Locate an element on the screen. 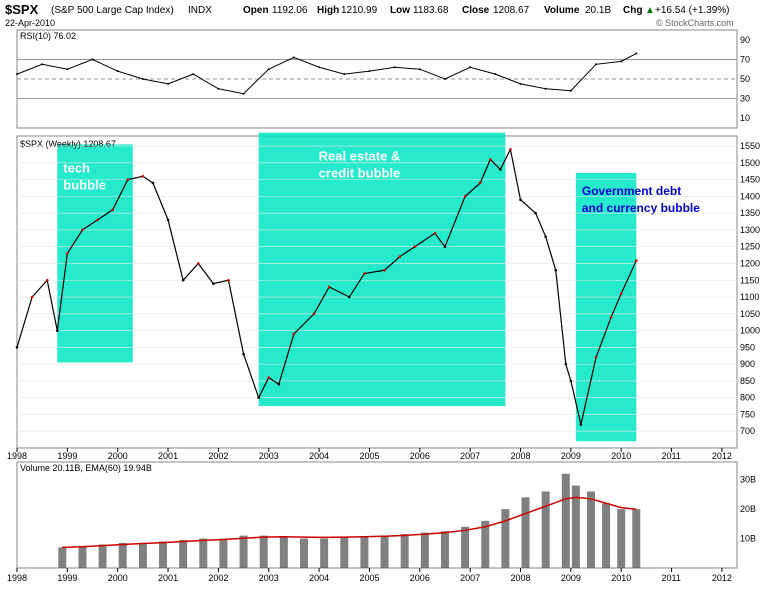 This screenshot has width=780, height=591. volume-xtick-label: 1998 is located at coordinates (17, 578).